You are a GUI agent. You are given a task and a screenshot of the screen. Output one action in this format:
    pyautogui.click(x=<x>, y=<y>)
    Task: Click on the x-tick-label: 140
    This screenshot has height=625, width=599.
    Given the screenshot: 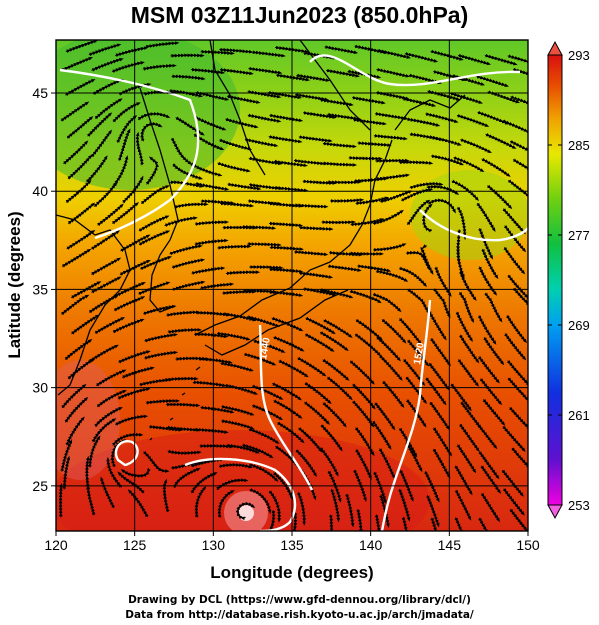 What is the action you would take?
    pyautogui.click(x=371, y=545)
    